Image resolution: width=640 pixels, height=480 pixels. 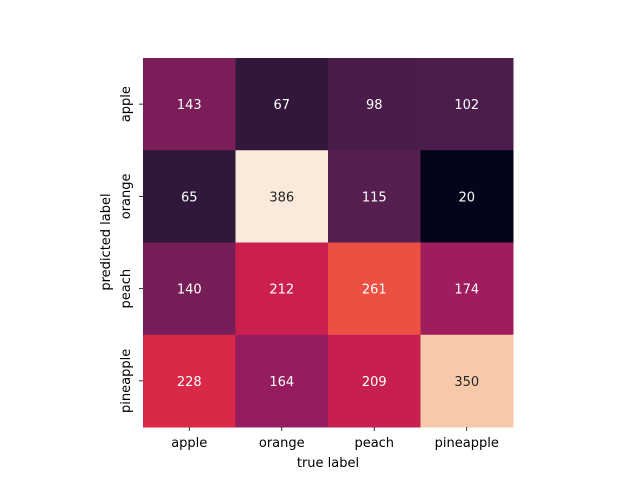 I want to click on cell-value-label: 115, so click(x=374, y=197).